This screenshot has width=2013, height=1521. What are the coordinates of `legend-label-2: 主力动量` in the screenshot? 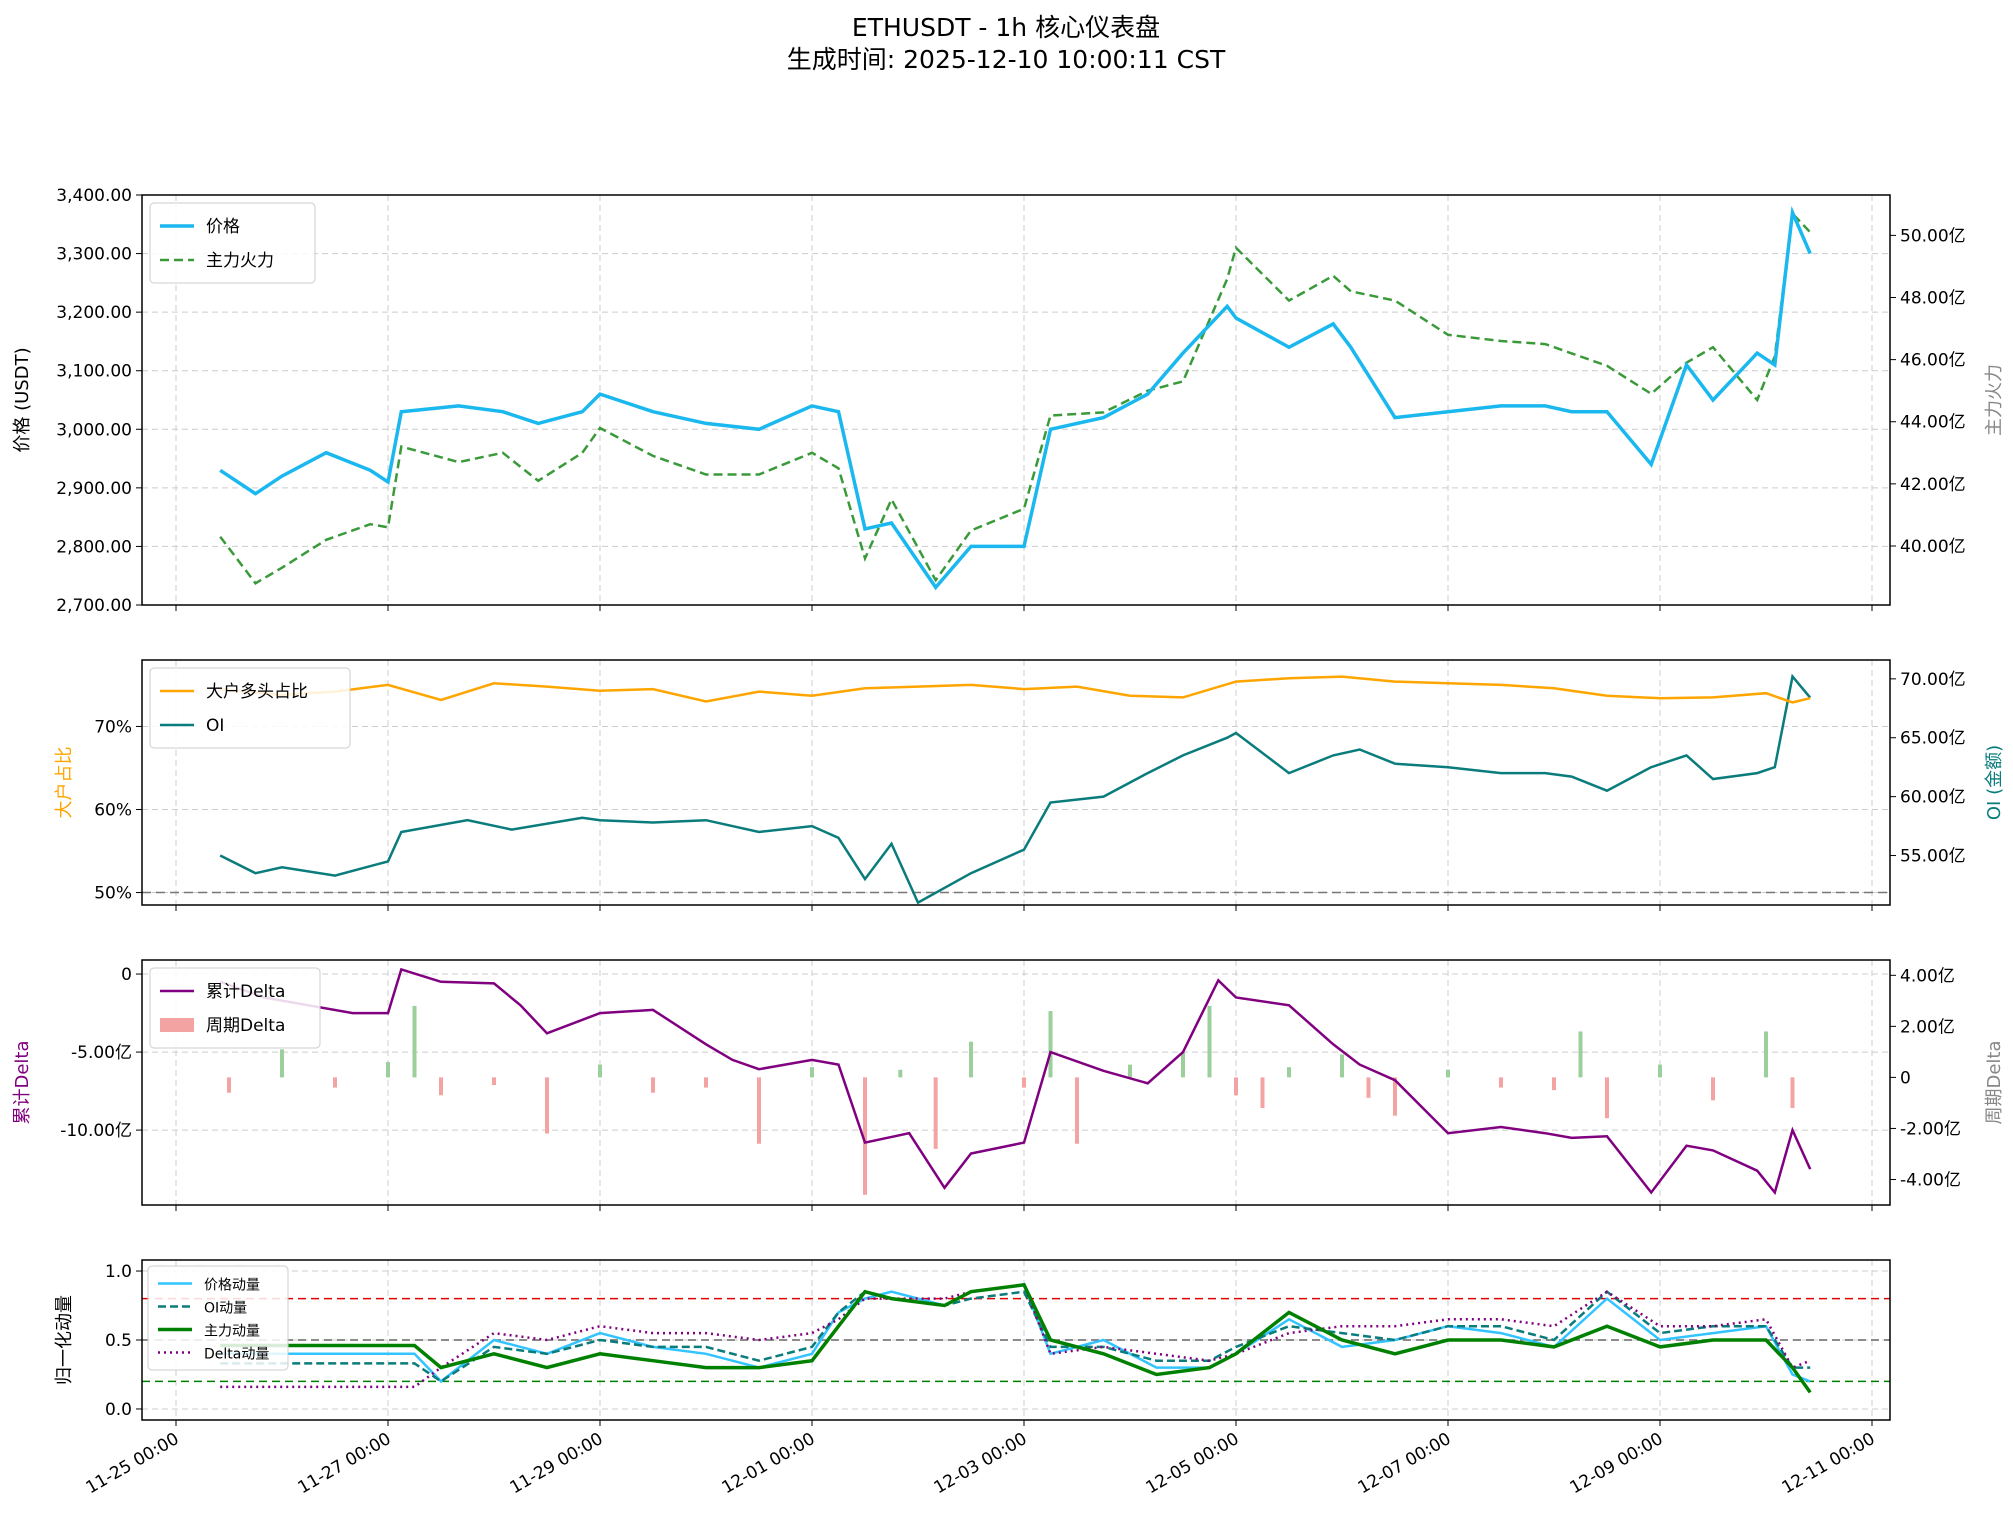 It's located at (232, 1332).